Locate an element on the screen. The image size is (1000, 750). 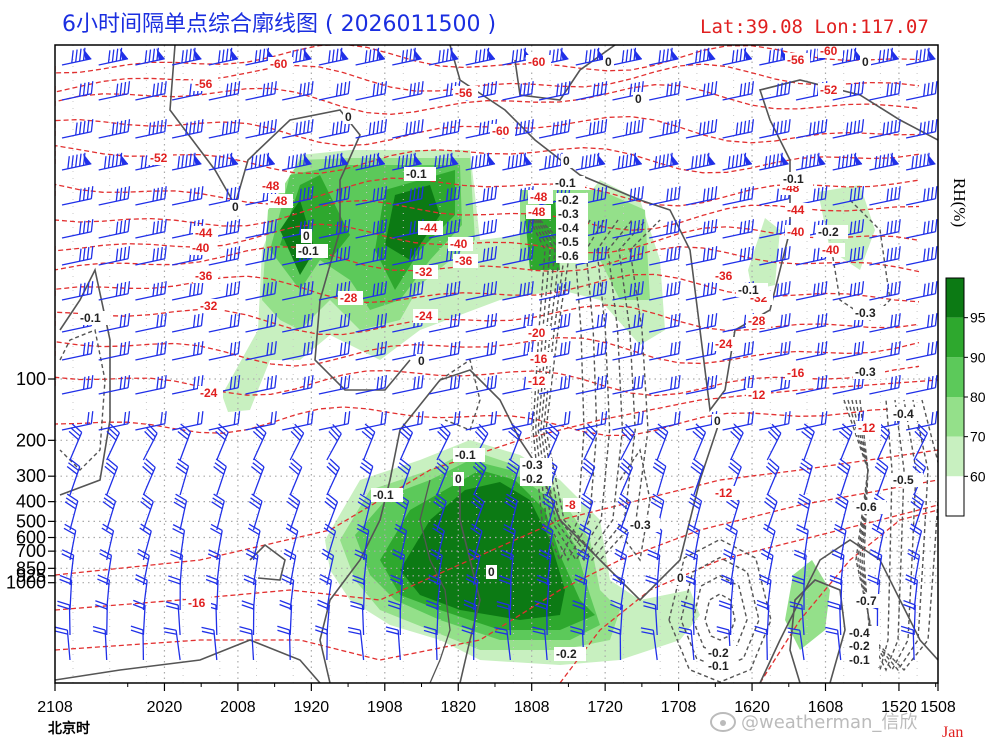
omega-label: 0 is located at coordinates (566, 161).